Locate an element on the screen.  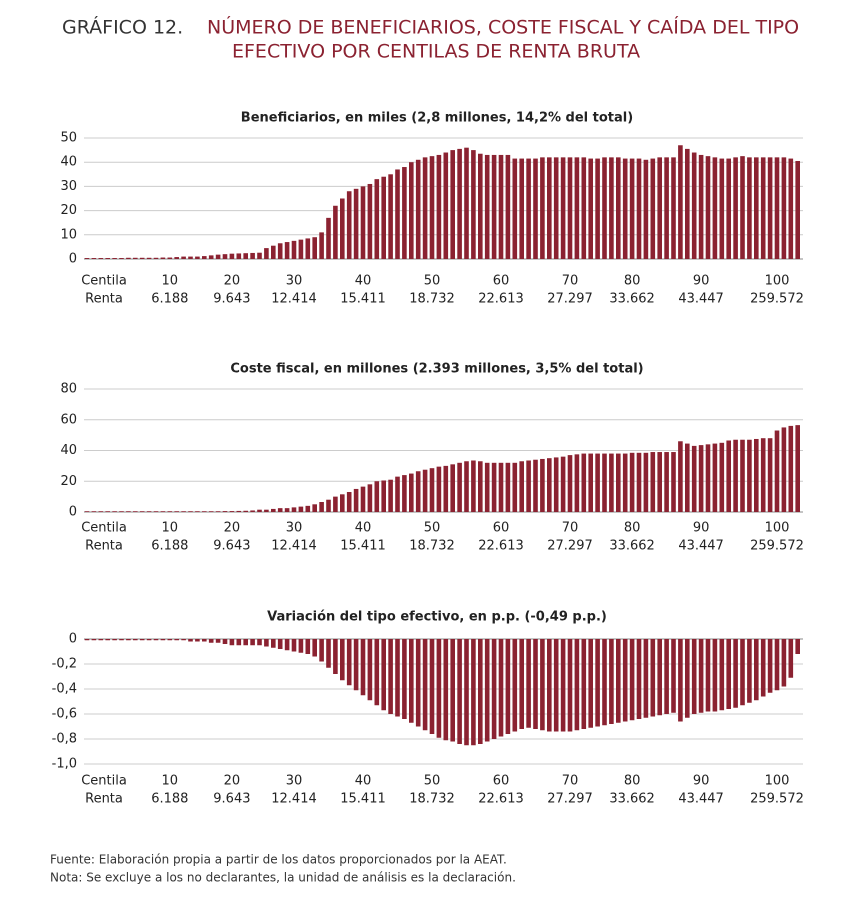
x-tick-label: 27.297 is located at coordinates (570, 299).